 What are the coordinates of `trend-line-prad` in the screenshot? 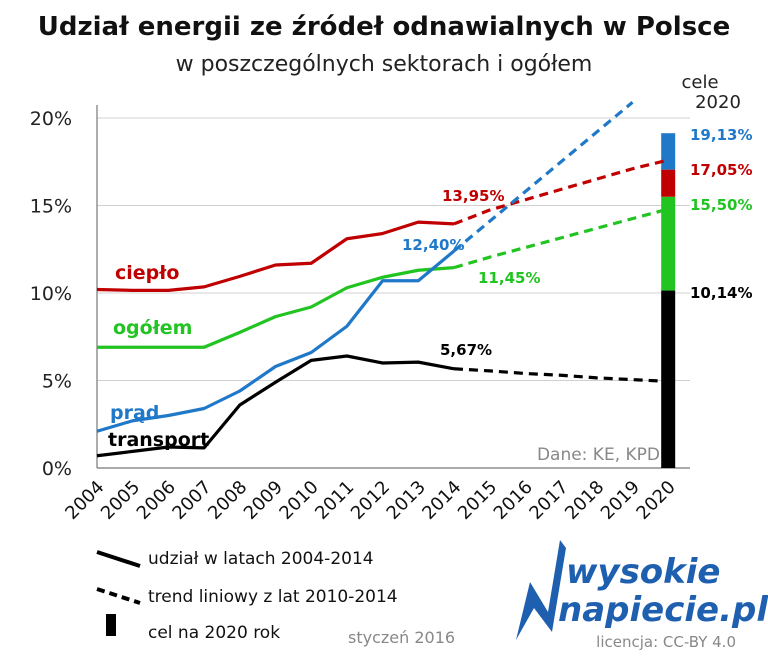 It's located at (543, 177).